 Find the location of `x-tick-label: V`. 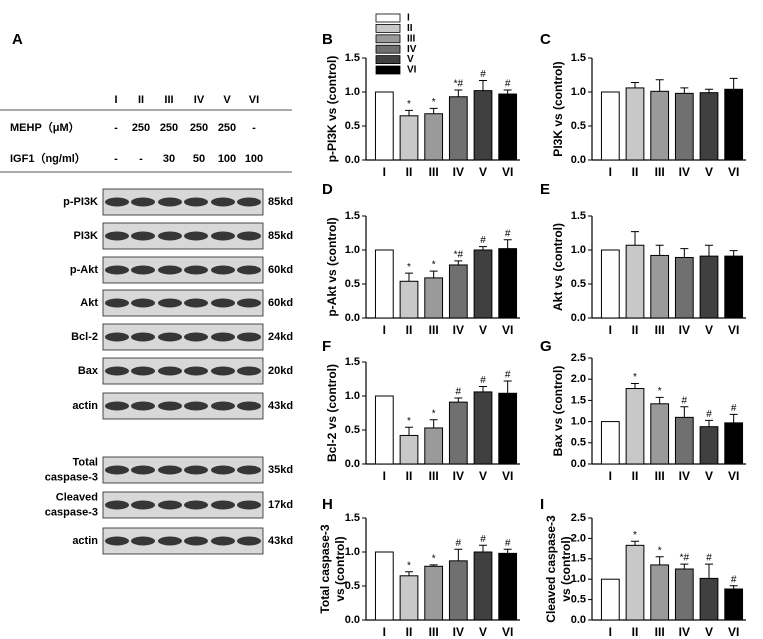

x-tick-label: V is located at coordinates (709, 172).